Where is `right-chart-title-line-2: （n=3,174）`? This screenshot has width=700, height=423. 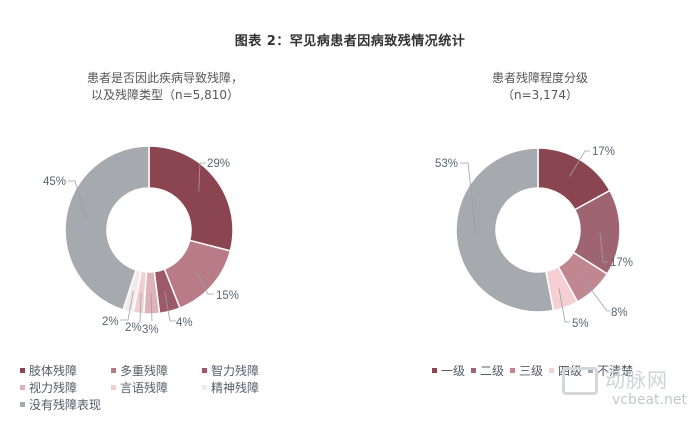
right-chart-title-line-2: （n=3,174） is located at coordinates (539, 95).